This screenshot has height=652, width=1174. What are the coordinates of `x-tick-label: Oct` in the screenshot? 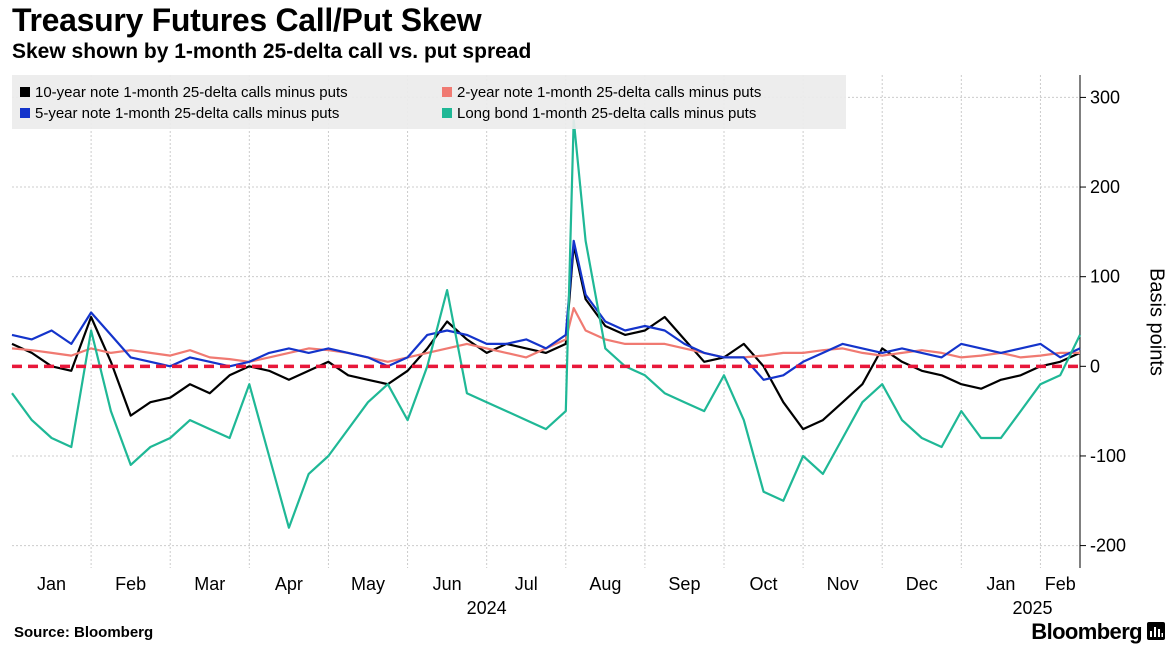 It's located at (764, 584).